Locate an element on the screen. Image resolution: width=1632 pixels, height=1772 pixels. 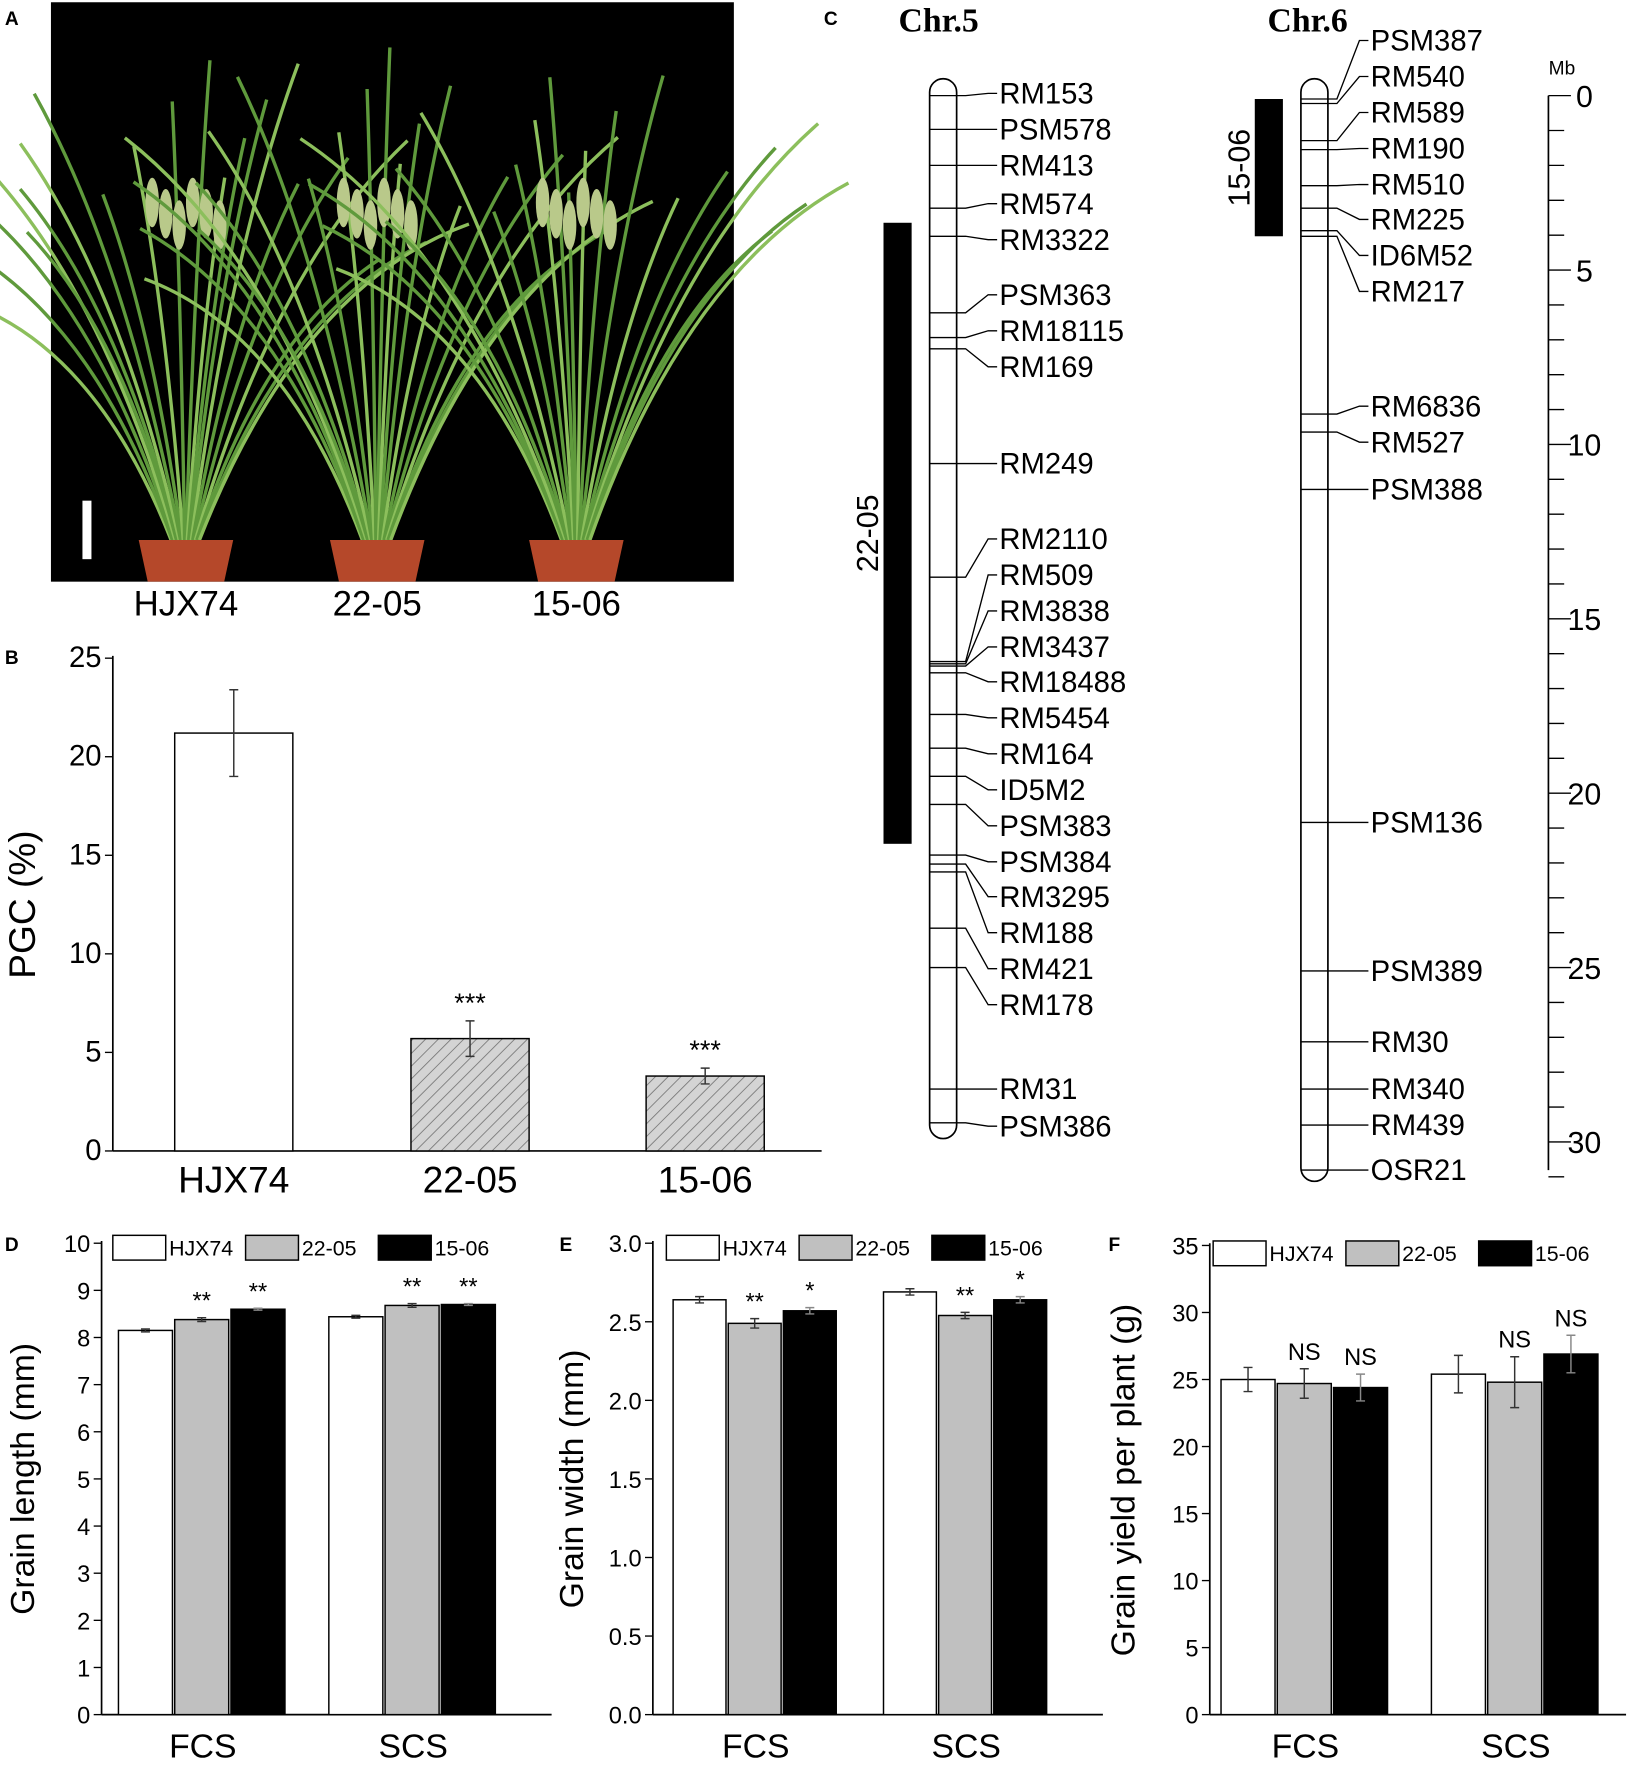
plant: HJX74 is located at coordinates (235, 341).